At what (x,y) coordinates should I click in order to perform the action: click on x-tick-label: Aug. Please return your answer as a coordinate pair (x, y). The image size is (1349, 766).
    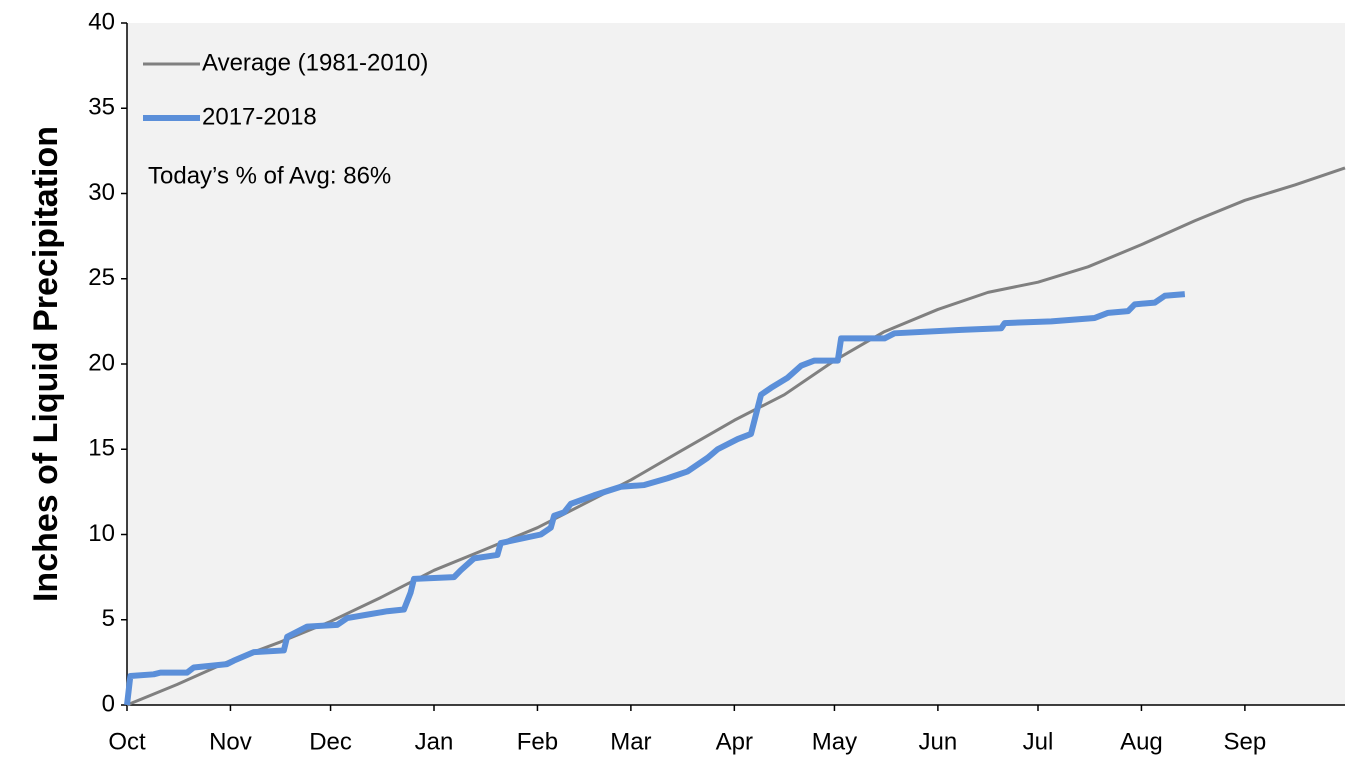
    Looking at the image, I should click on (1141, 741).